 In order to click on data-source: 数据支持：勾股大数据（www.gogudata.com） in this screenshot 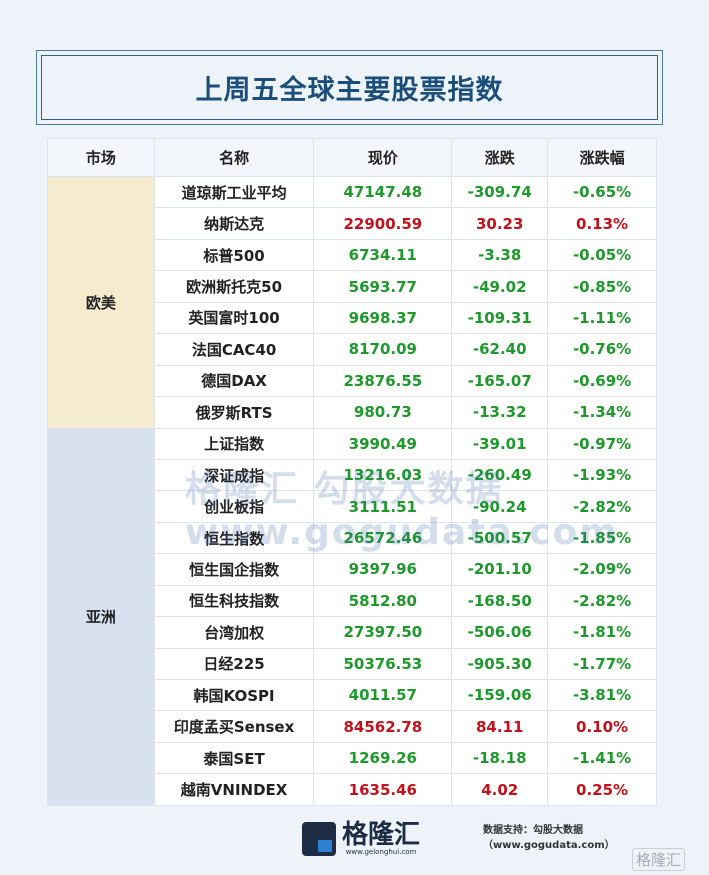, I will do `click(549, 838)`.